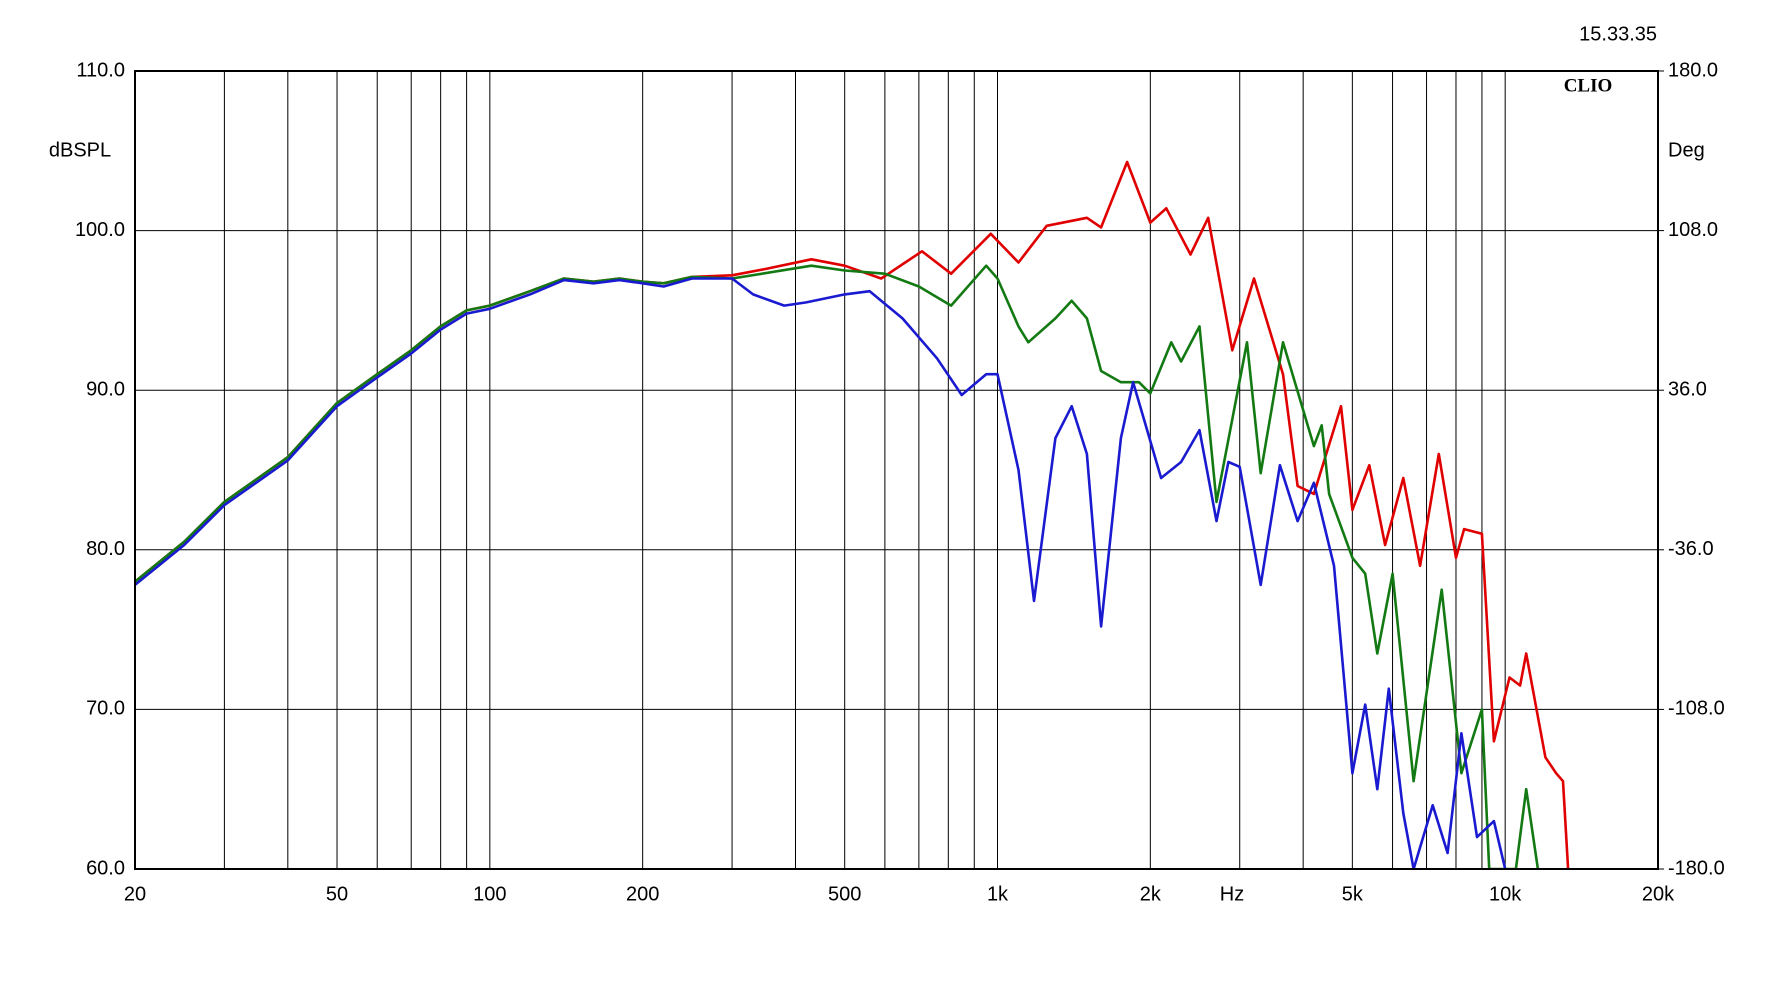 The image size is (1772, 1001). What do you see at coordinates (998, 894) in the screenshot?
I see `x-tick-label: 1k` at bounding box center [998, 894].